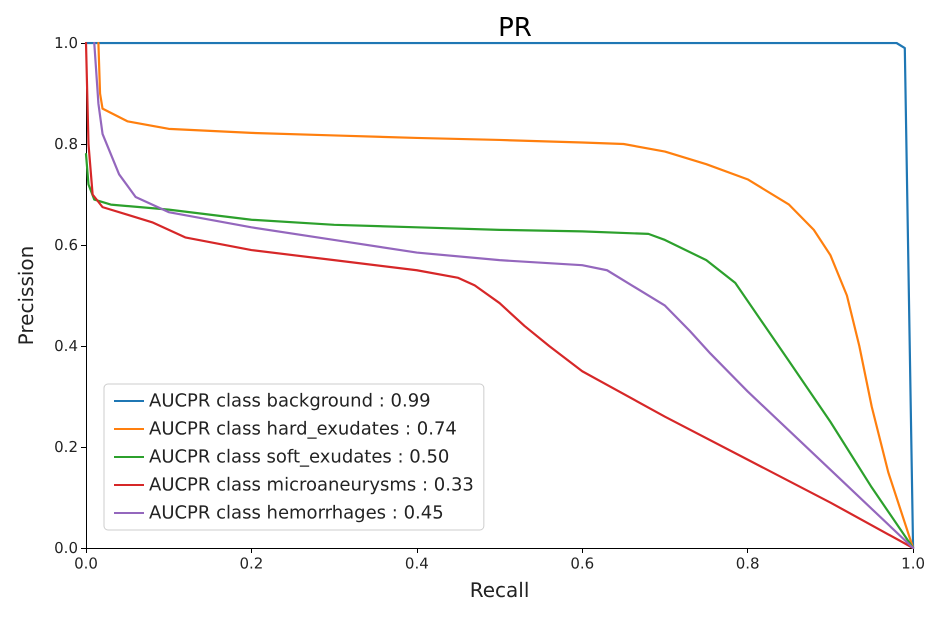  Describe the element at coordinates (515, 28) in the screenshot. I see `chart-title: PR` at that location.